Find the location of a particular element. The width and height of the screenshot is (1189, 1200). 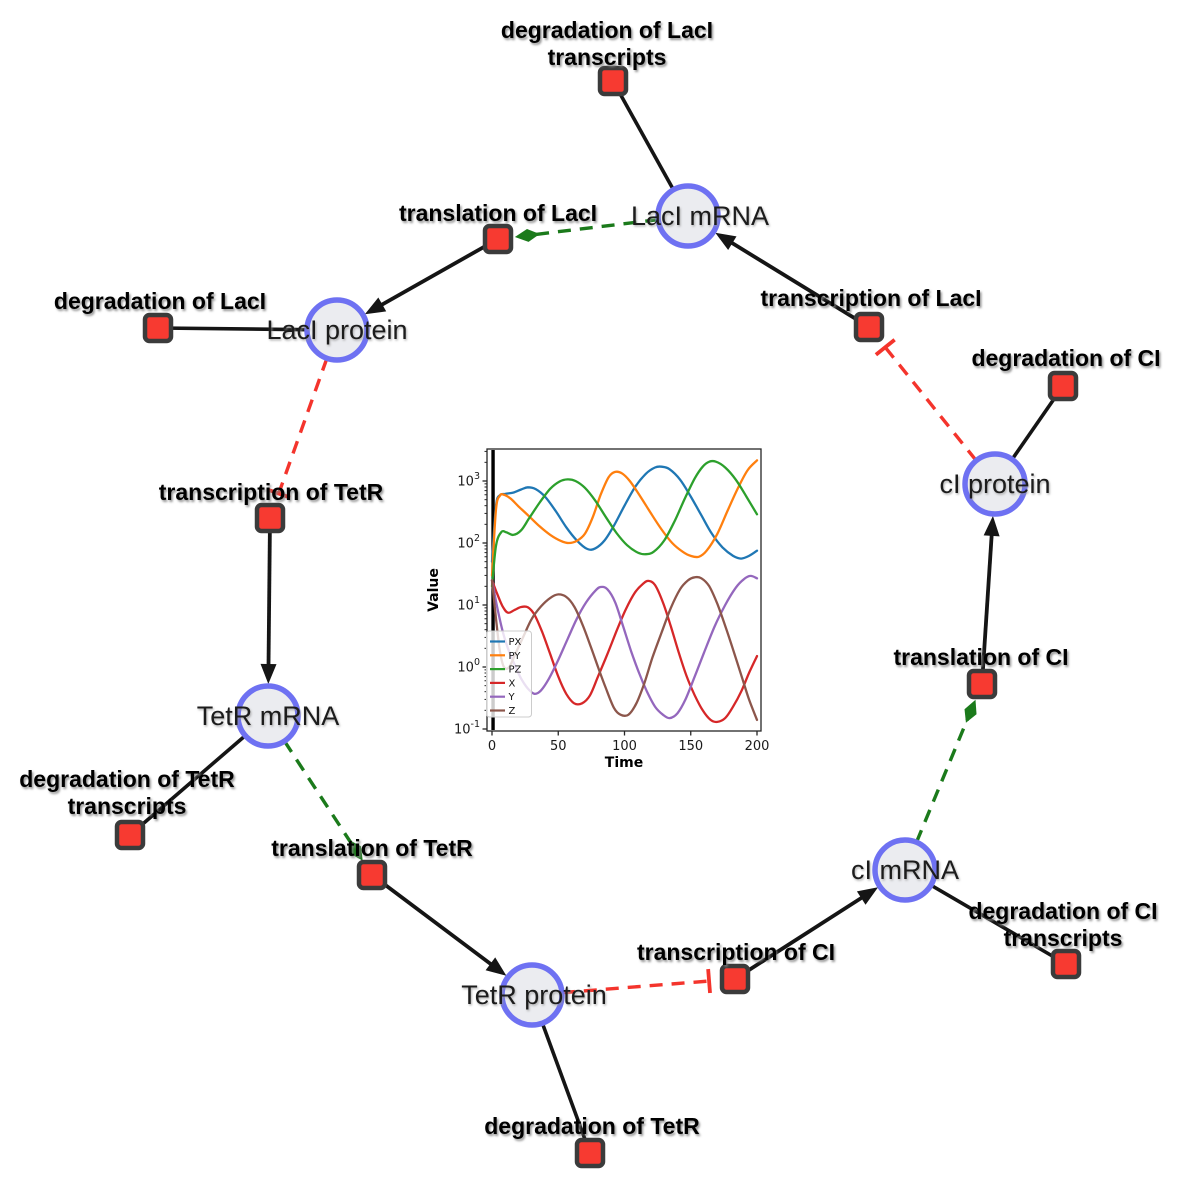

edge-laci-protein-txn-tetr-tbar-icon is located at coordinates (278, 493).